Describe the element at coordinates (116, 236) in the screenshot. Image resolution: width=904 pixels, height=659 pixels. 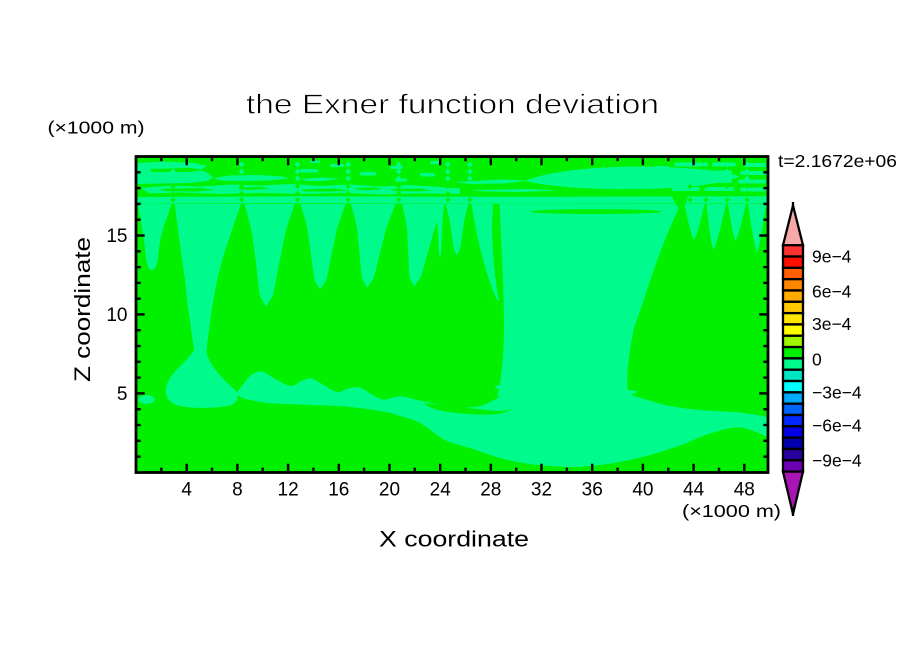
I see `svg-text: 15` at that location.